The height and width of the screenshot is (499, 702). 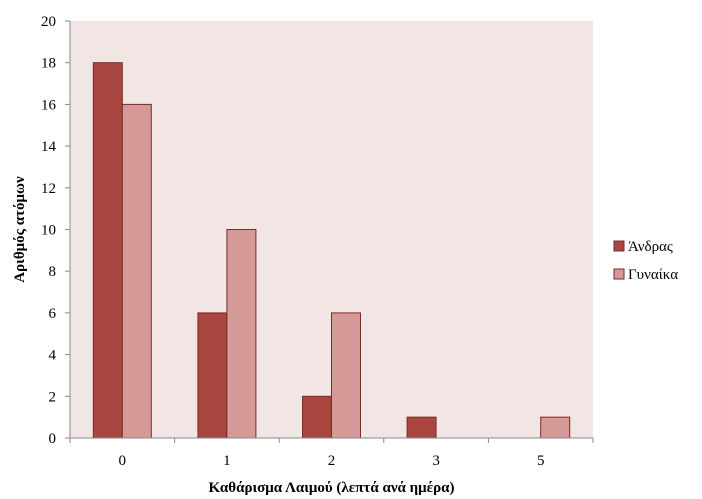 I want to click on x-tick-label: 5, so click(x=541, y=461).